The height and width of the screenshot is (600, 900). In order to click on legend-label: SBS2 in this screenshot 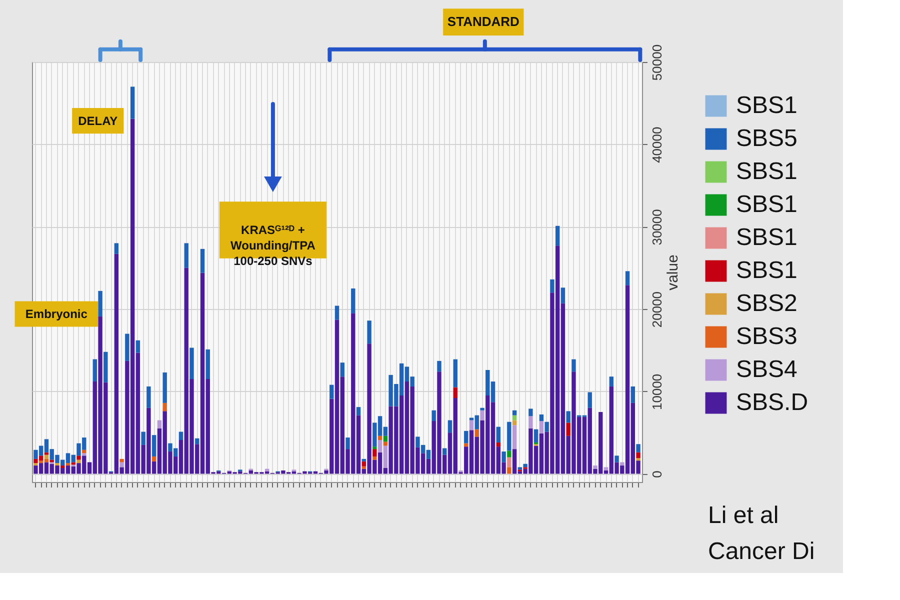, I will do `click(767, 303)`.